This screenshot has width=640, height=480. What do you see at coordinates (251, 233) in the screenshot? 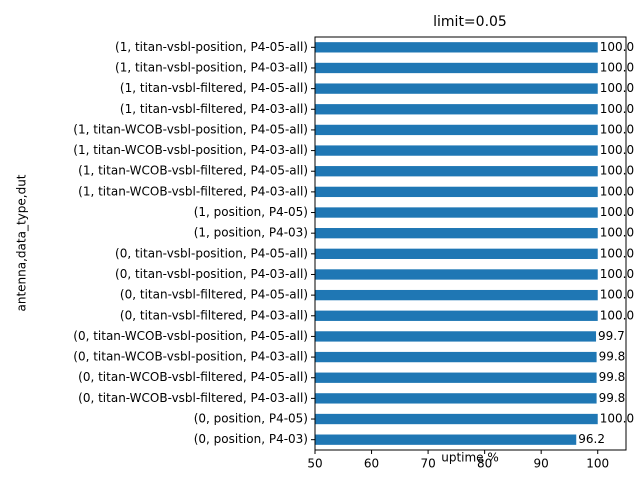
I see `y-tick-label: (1, position, P4-03)` at bounding box center [251, 233].